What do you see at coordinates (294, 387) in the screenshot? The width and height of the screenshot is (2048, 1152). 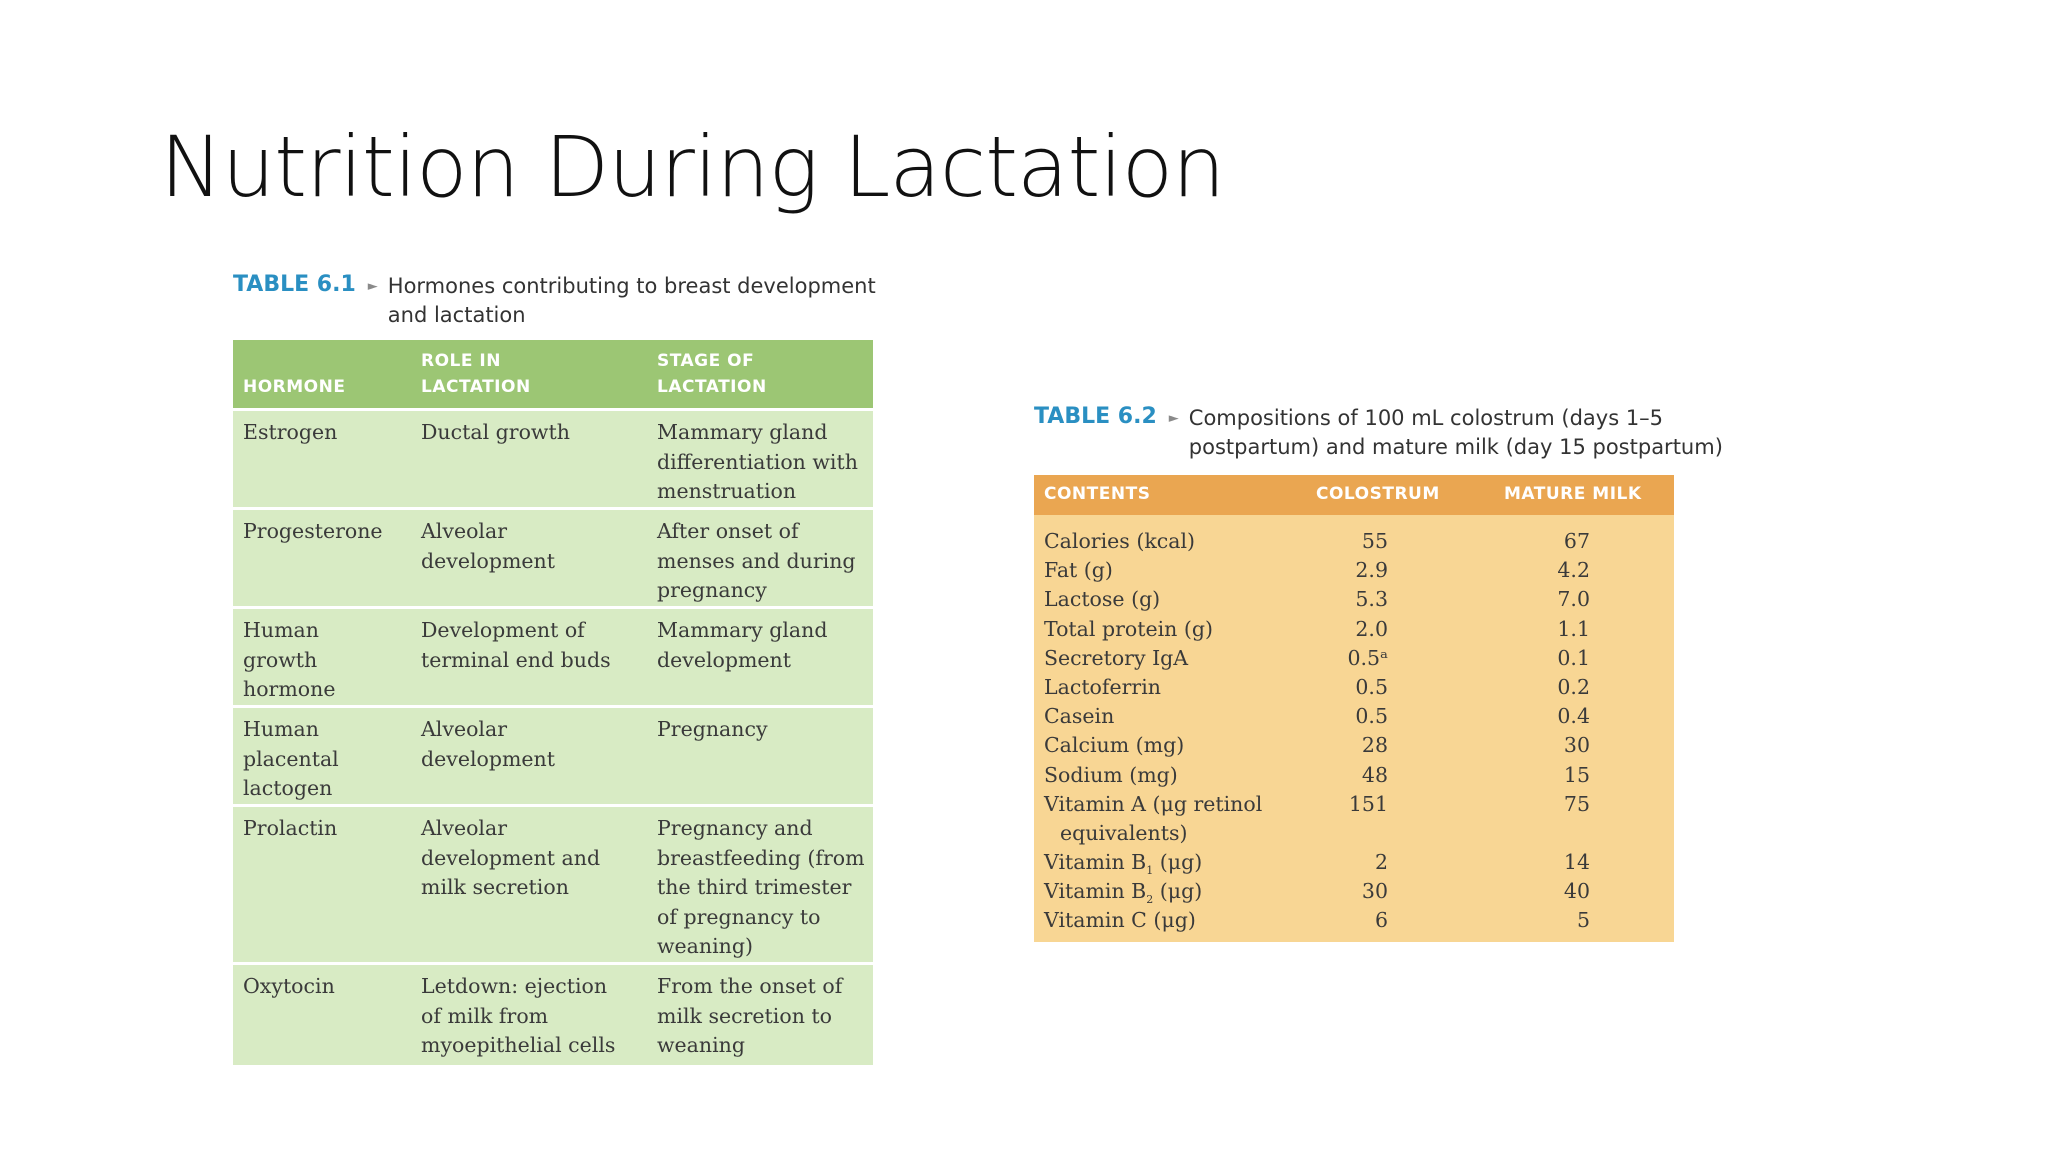 I see `table1-header-hormone: HORMONE` at bounding box center [294, 387].